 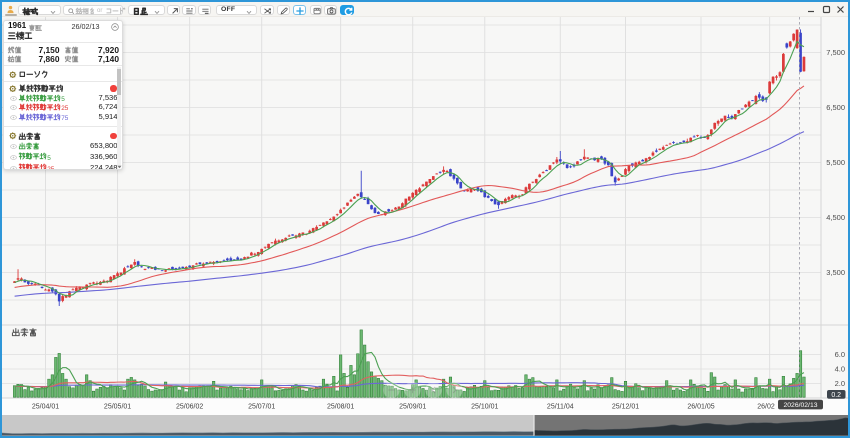 I want to click on svg-text: 25/06/02, so click(x=189, y=407).